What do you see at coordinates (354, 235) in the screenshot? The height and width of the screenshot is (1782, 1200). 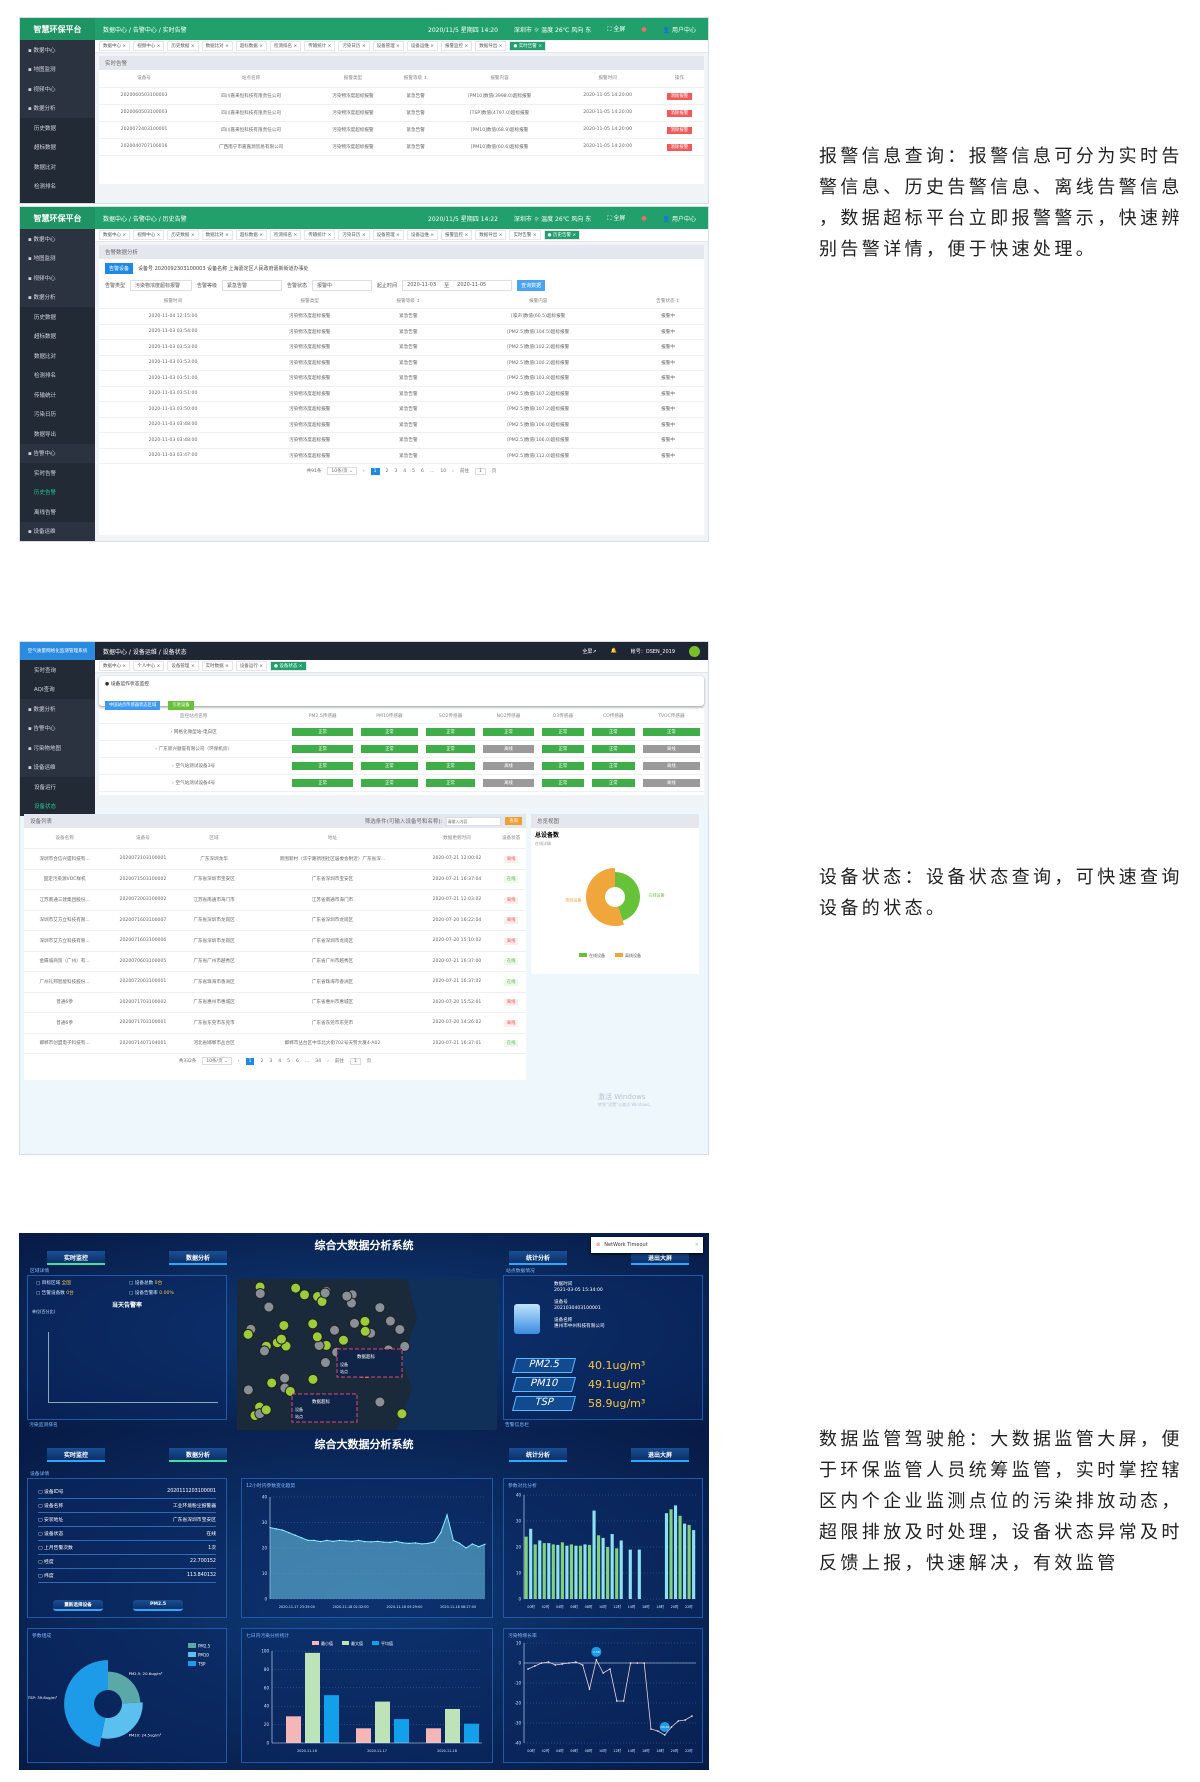 I see `tab: 污染日历 ×` at bounding box center [354, 235].